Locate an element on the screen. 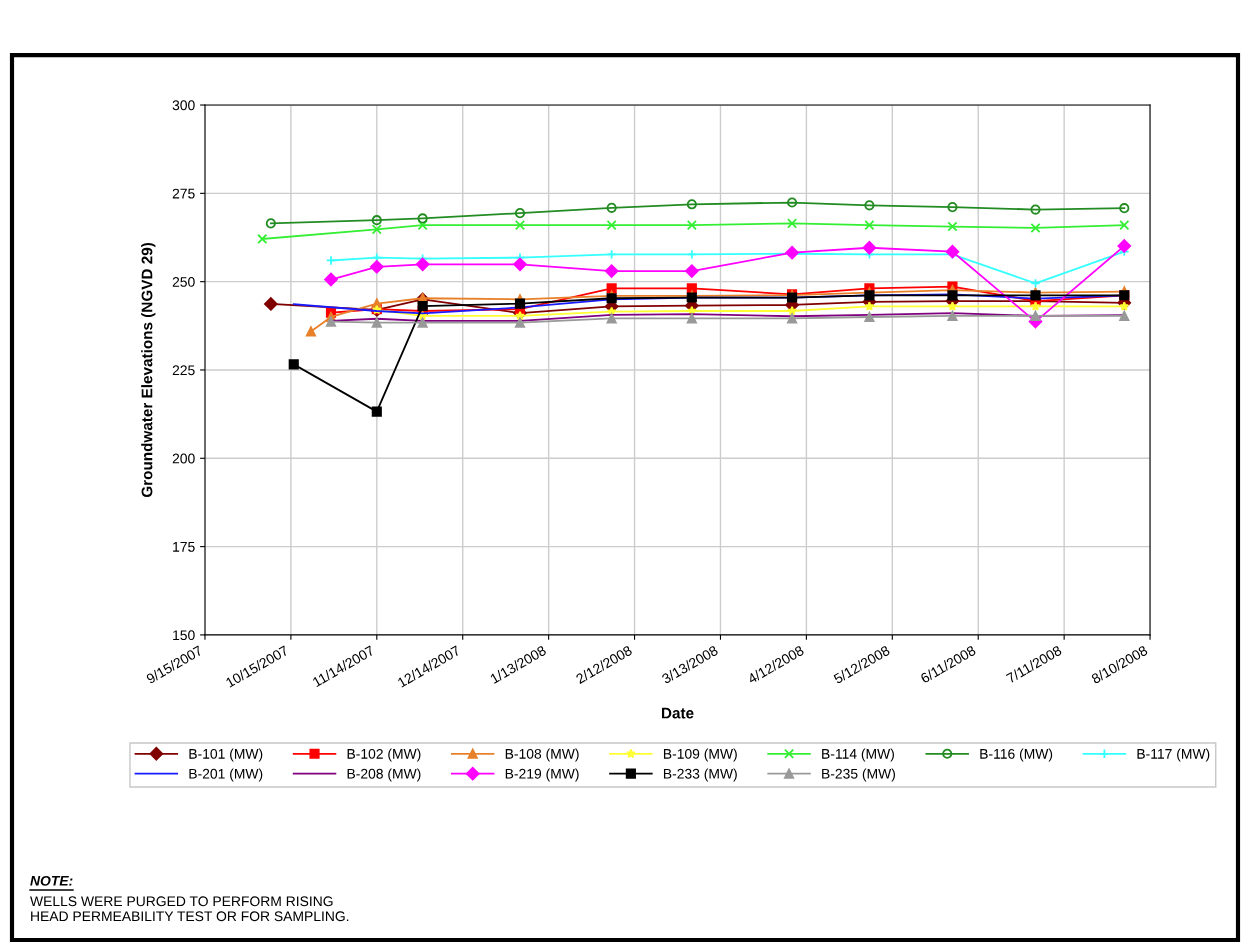  y-axis-title: Groundwater Elevations (NGVD 29) is located at coordinates (148, 370).